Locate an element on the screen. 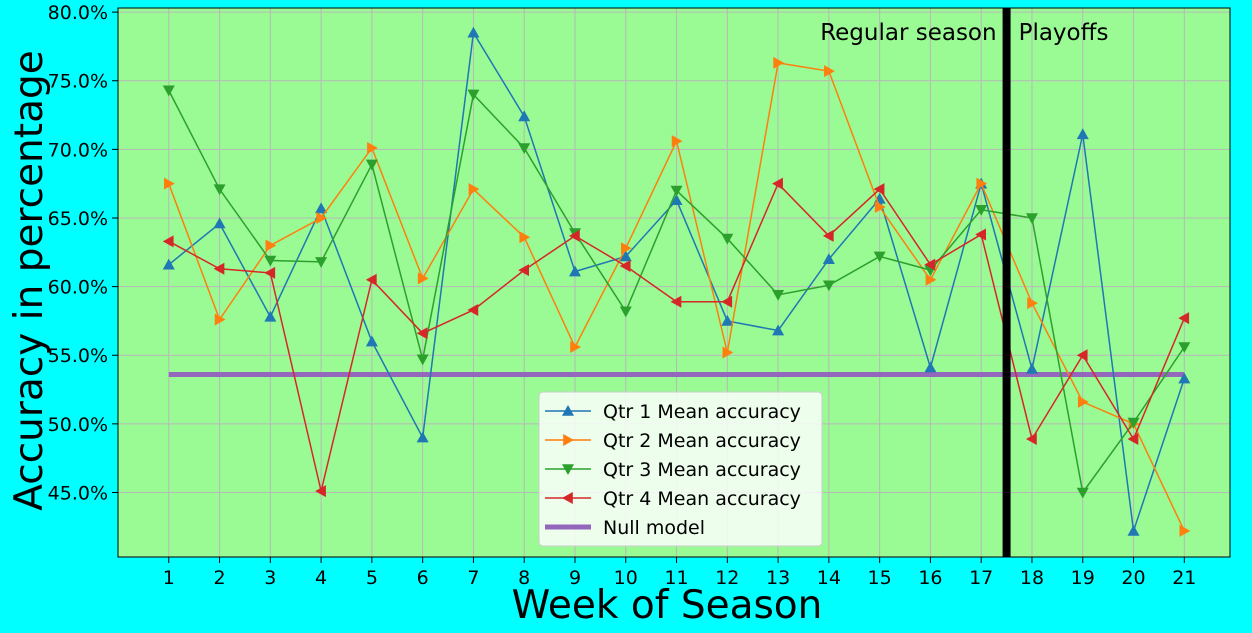  x-tick-label: 9 is located at coordinates (575, 578).